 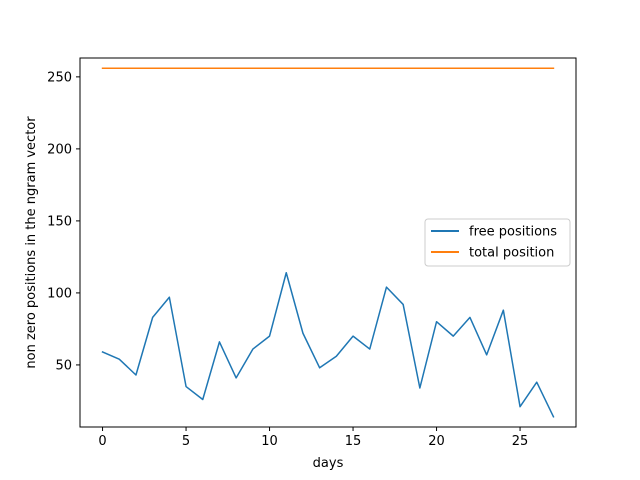 I want to click on x-tick-label: 5, so click(x=186, y=441).